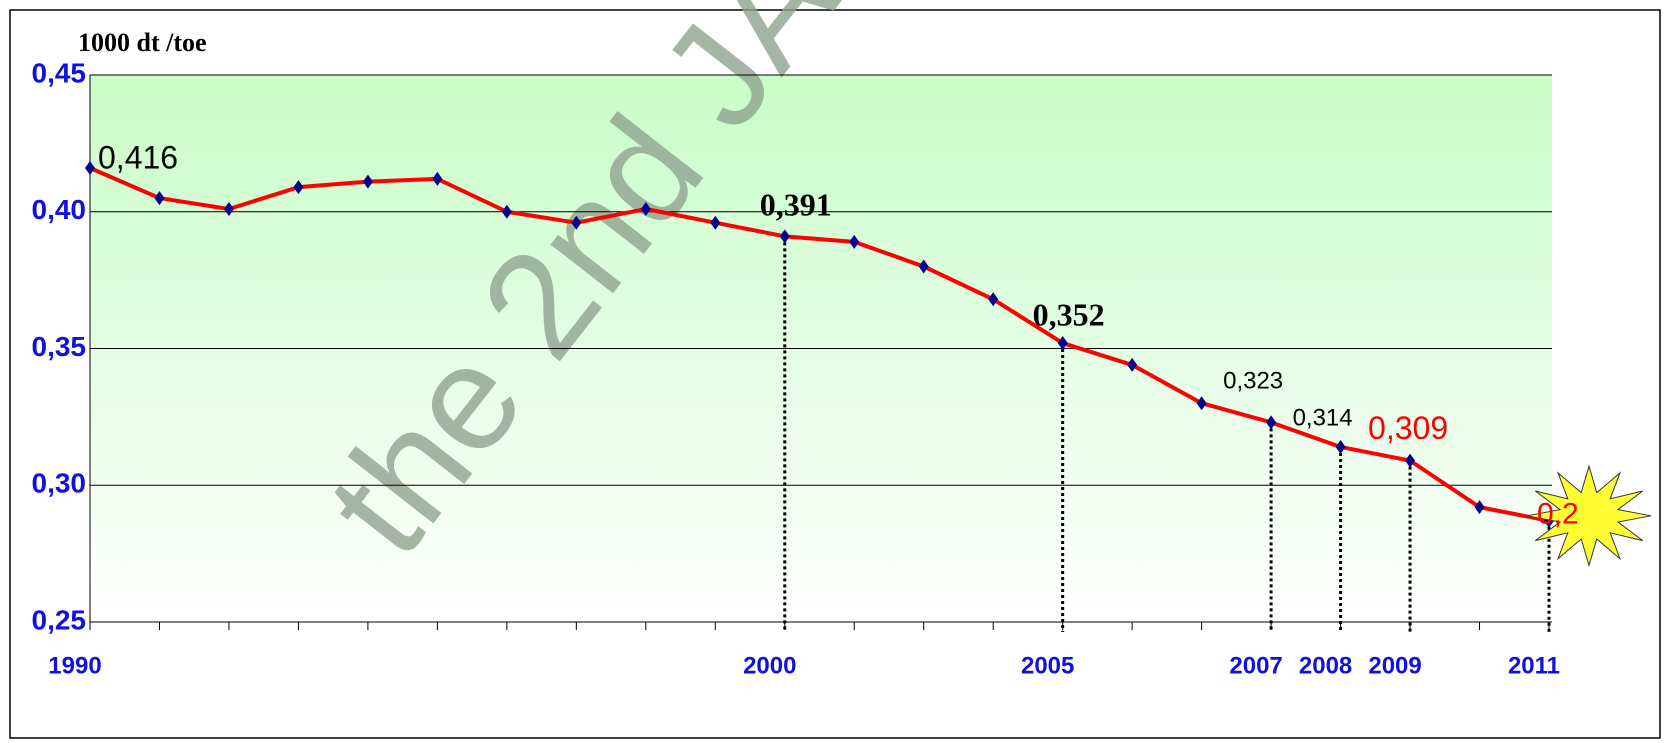 The width and height of the screenshot is (1667, 743). I want to click on y-tick-label: 0,40, so click(59, 209).